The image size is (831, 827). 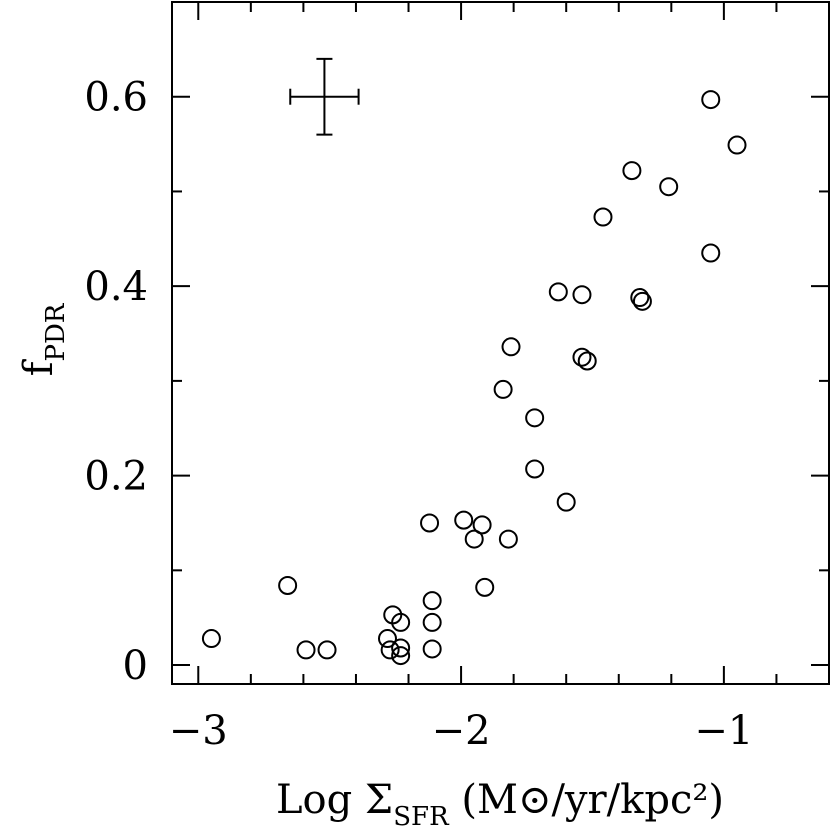 What do you see at coordinates (324, 96) in the screenshot?
I see `representative-error-bar` at bounding box center [324, 96].